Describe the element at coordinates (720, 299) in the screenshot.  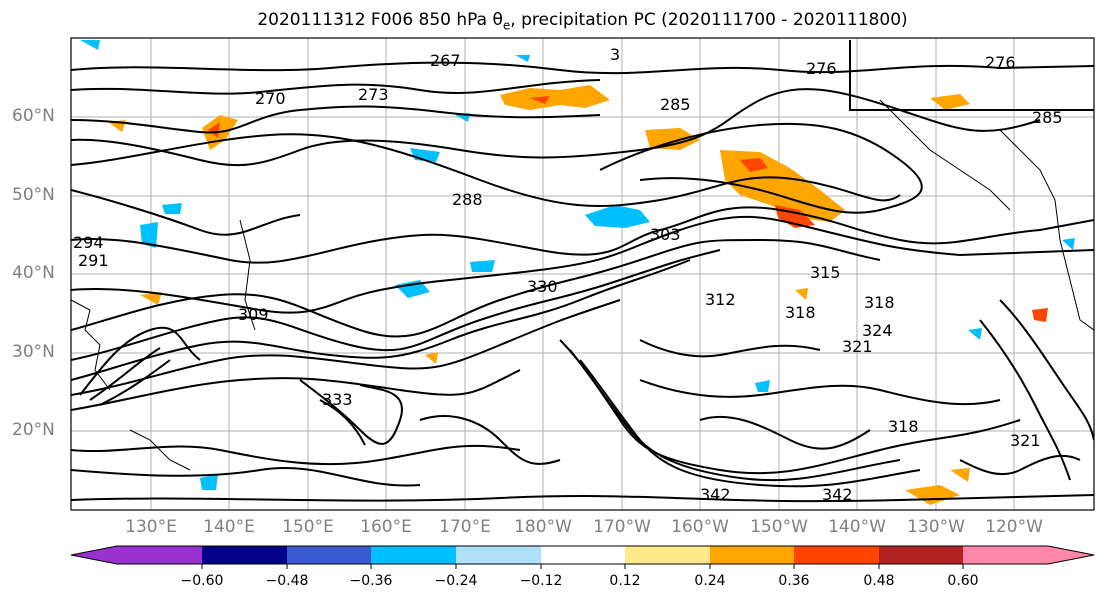
I see `contour-label: 312` at that location.